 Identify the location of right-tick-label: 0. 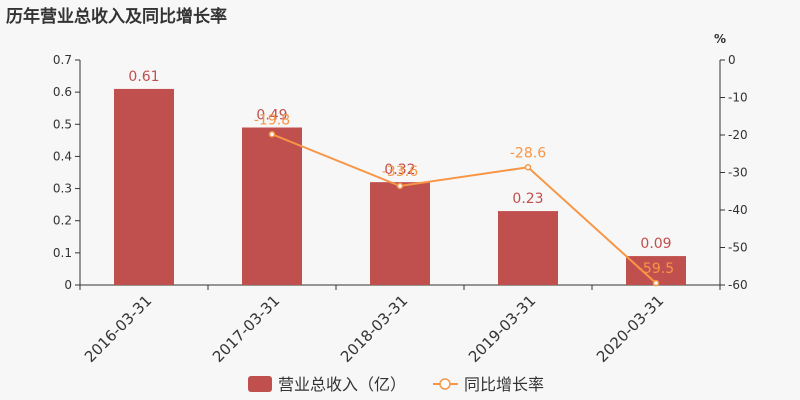
(732, 60).